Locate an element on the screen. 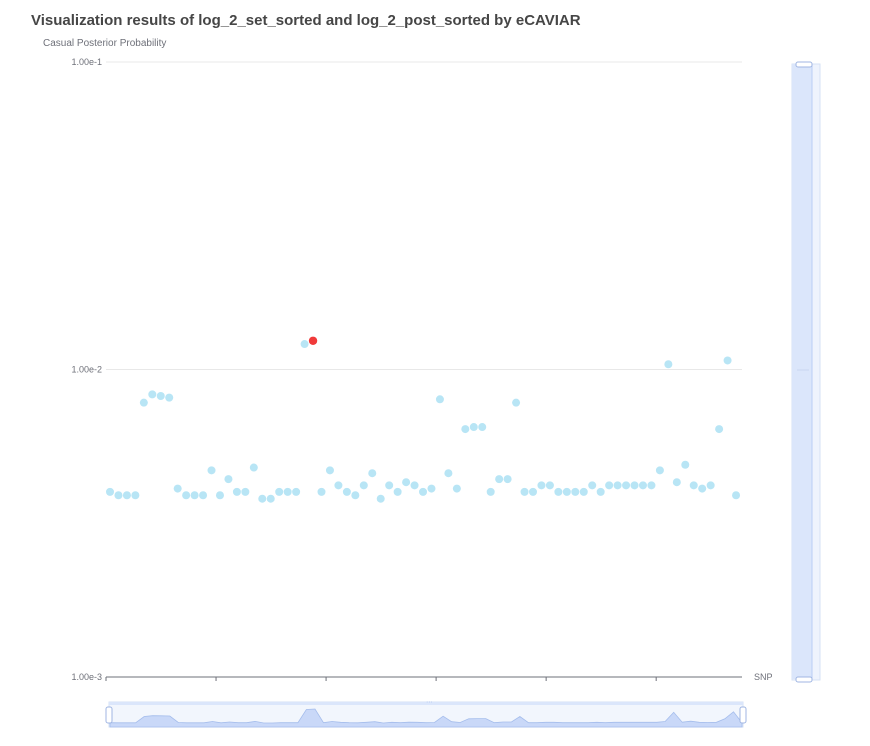  y-zoom-handle-top is located at coordinates (804, 64).